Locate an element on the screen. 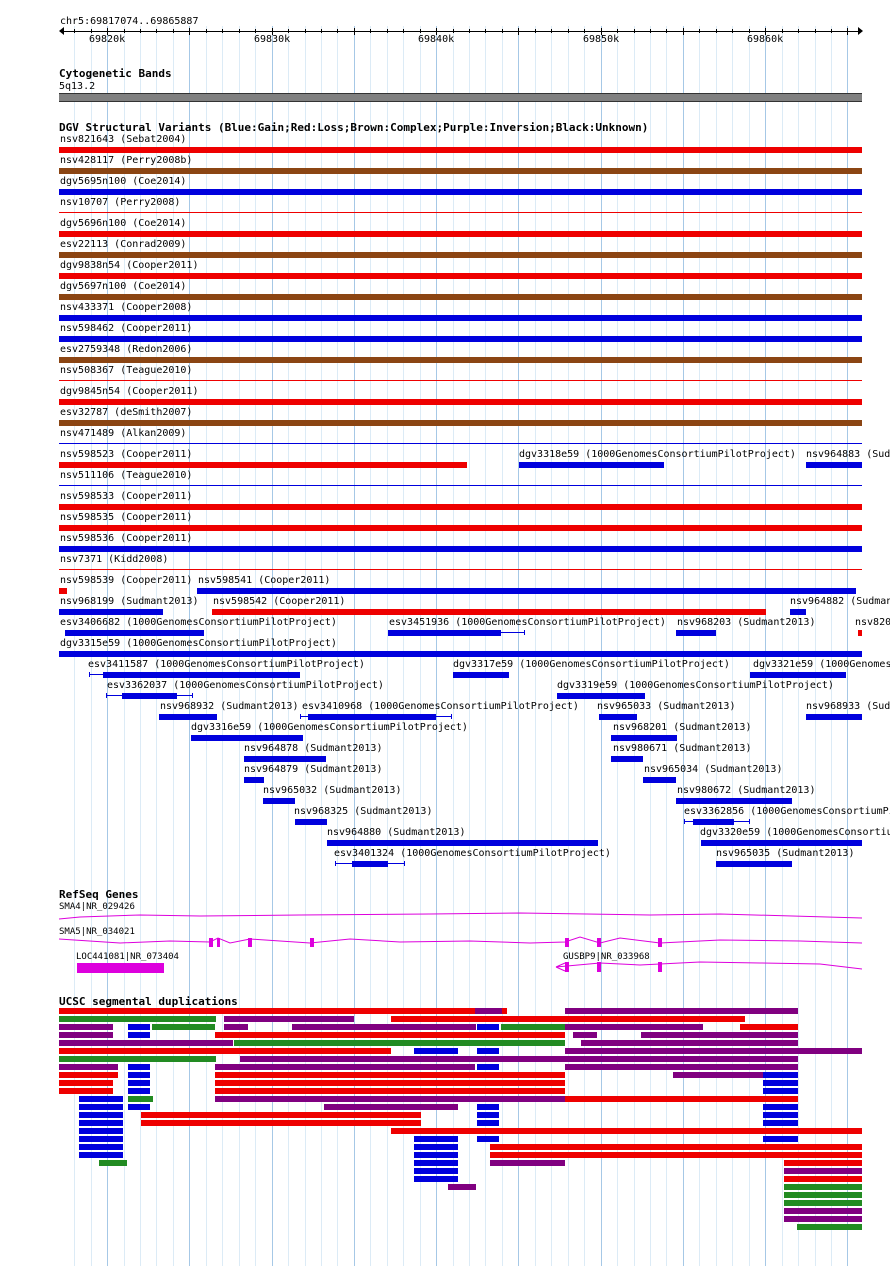 This screenshot has height=1266, width=890. dgv-feature-label: nsv980671 (Sudmant2013) is located at coordinates (682, 748).